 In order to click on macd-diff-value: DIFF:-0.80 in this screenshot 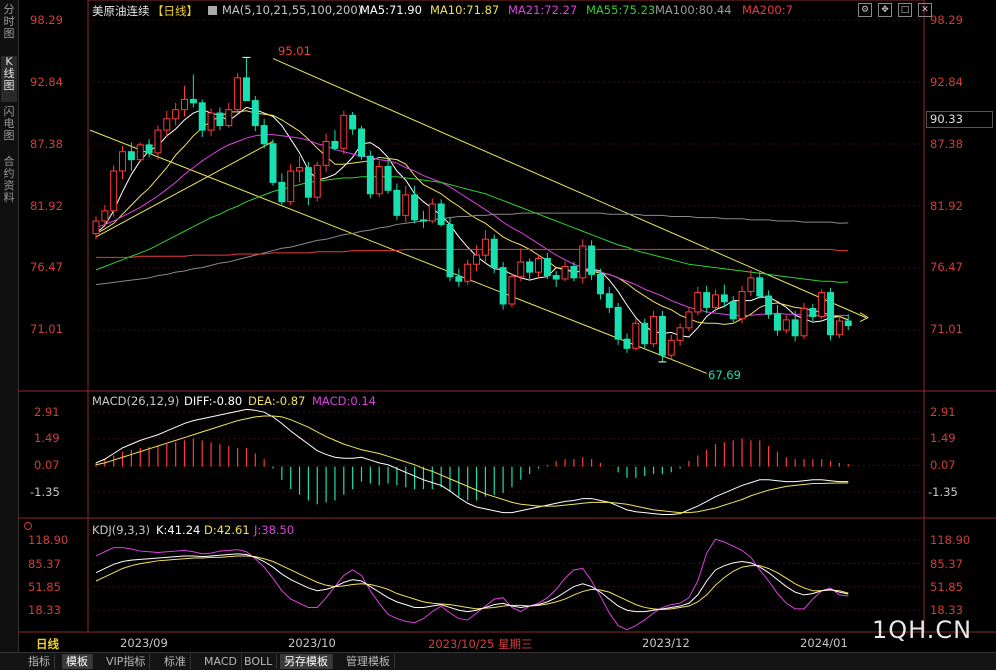, I will do `click(213, 401)`.